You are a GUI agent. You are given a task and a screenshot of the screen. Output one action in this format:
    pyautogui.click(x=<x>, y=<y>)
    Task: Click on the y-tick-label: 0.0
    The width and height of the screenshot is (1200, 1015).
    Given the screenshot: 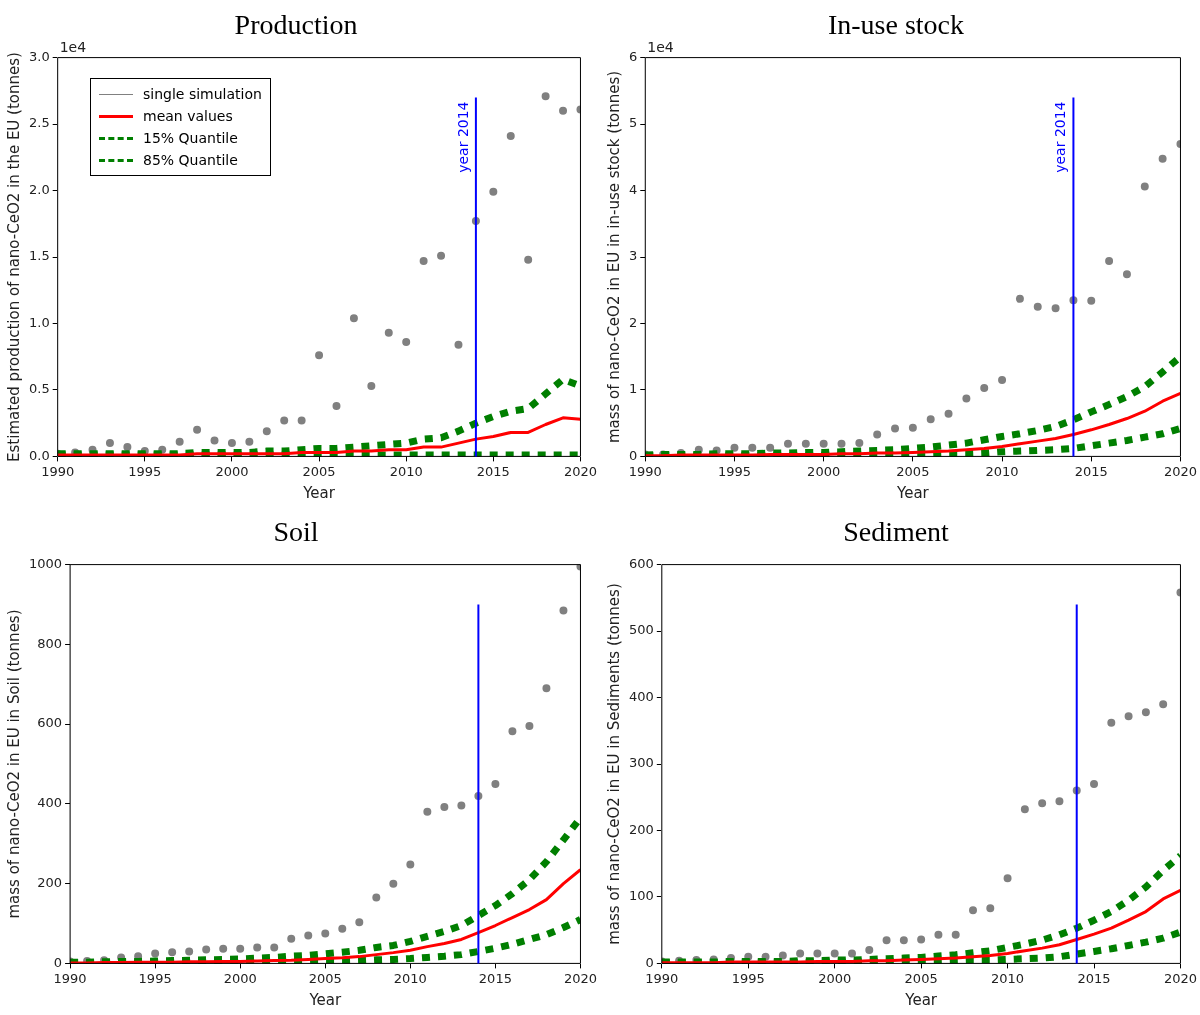 What is the action you would take?
    pyautogui.click(x=39, y=455)
    